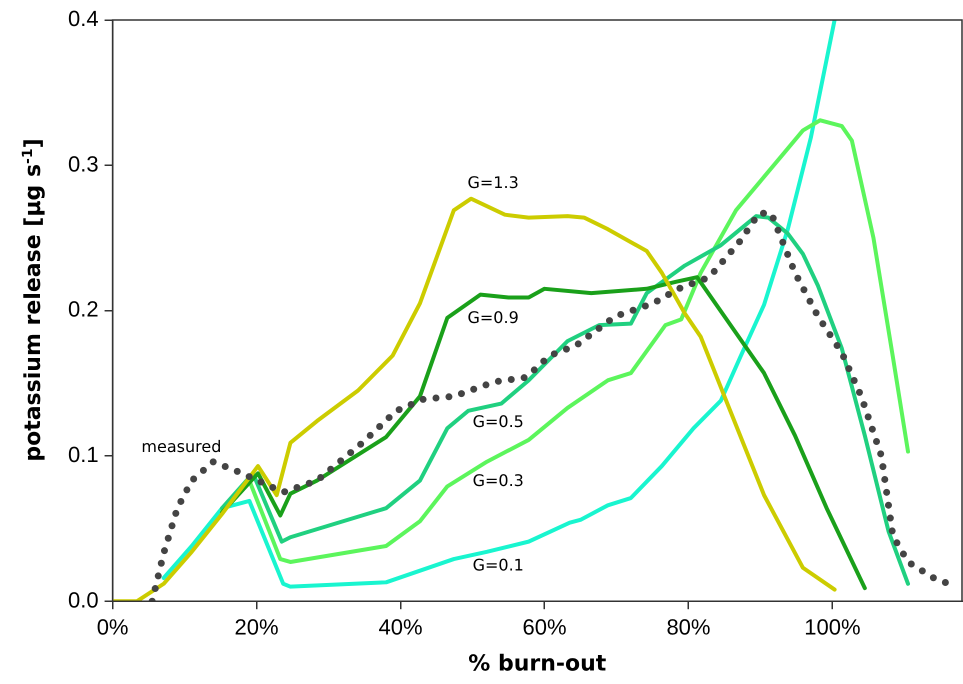 This screenshot has width=963, height=684. Describe the element at coordinates (256, 627) in the screenshot. I see `x-tick-label: 20%` at that location.